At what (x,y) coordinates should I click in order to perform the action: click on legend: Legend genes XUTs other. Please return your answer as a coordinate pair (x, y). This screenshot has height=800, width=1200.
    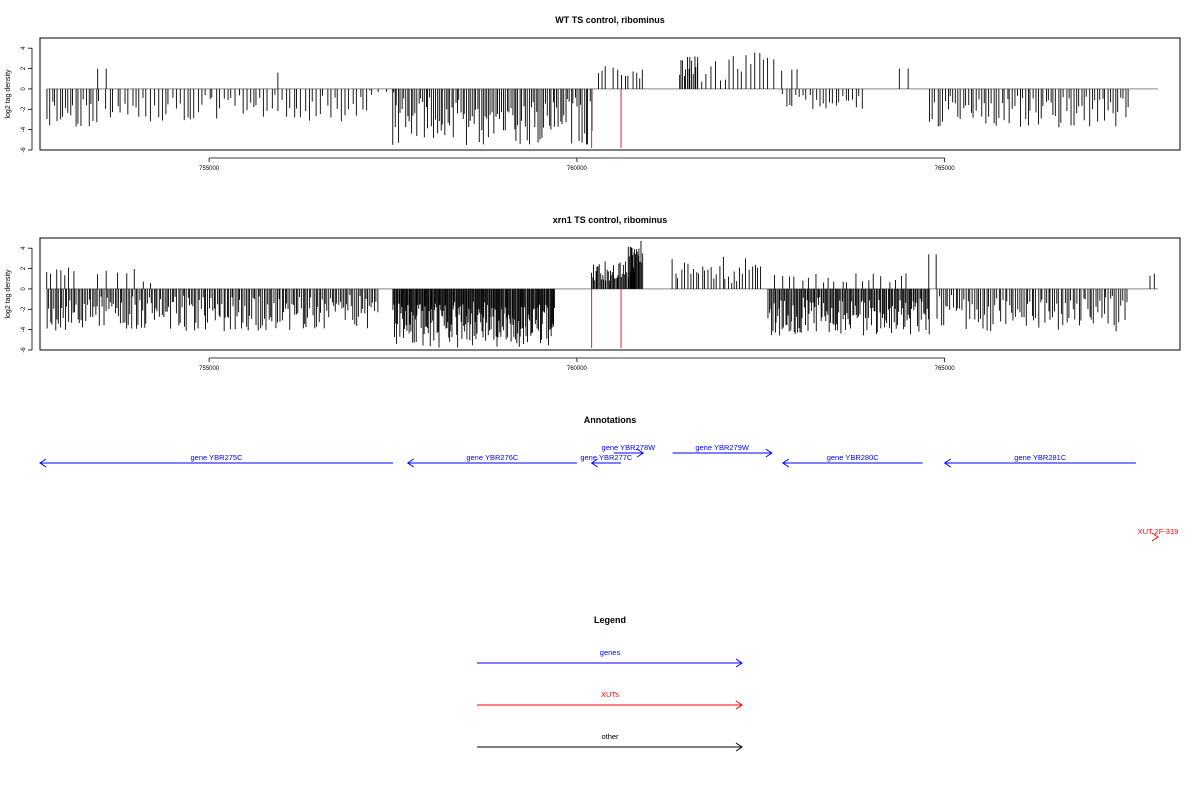
    Looking at the image, I should click on (610, 683).